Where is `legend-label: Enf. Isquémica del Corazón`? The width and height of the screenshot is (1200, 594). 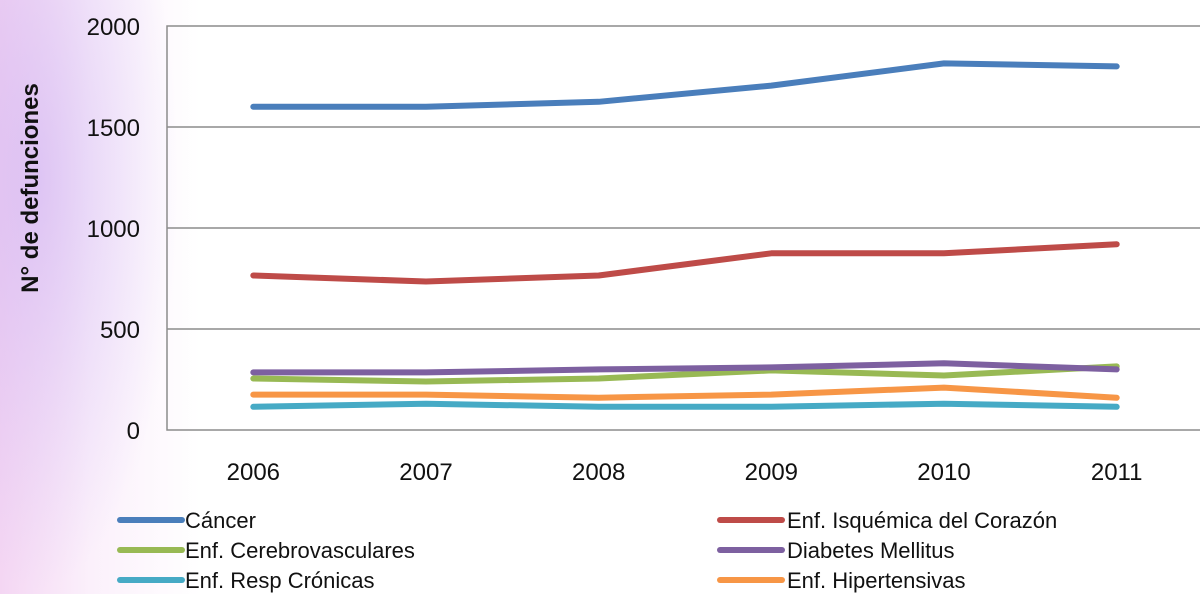
legend-label: Enf. Isquémica del Corazón is located at coordinates (922, 520).